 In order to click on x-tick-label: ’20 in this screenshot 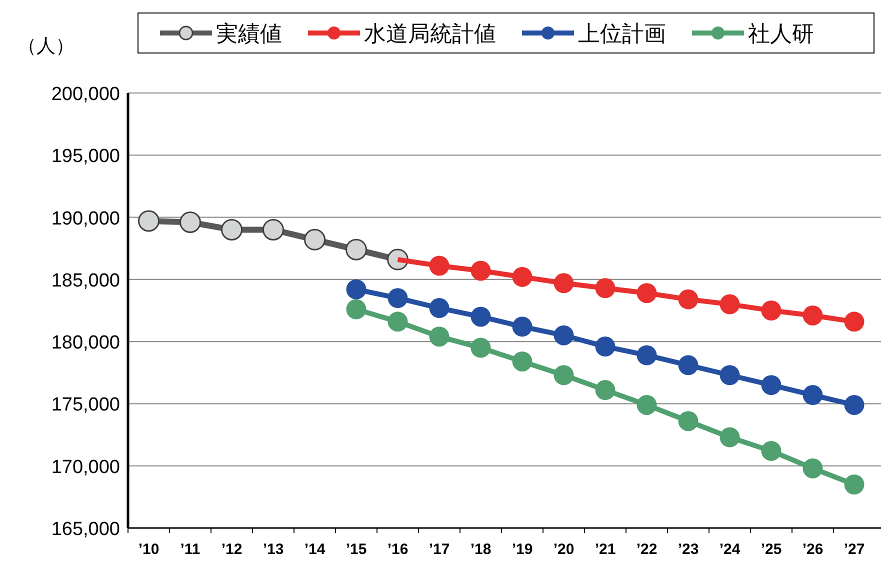, I will do `click(563, 549)`.